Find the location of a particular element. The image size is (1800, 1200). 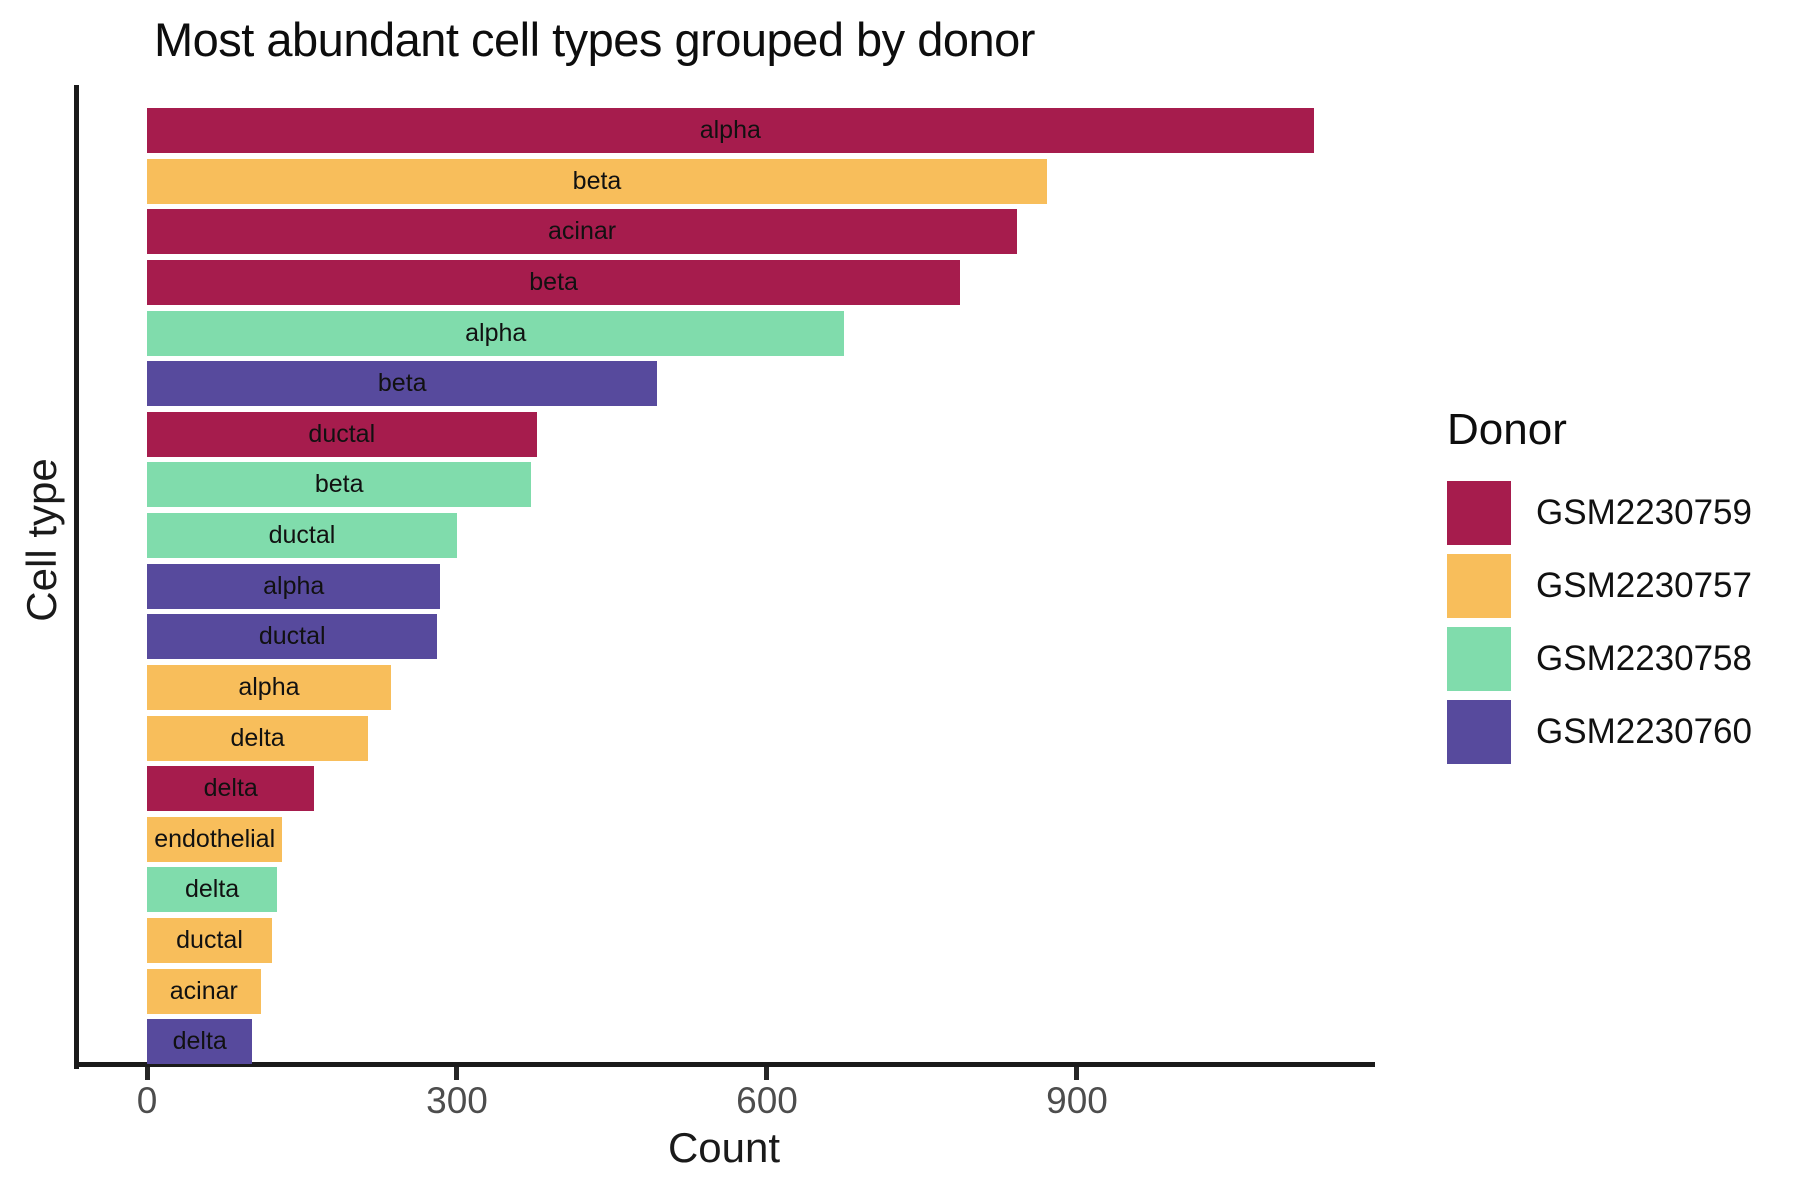

bar-label: endothelial is located at coordinates (215, 838).